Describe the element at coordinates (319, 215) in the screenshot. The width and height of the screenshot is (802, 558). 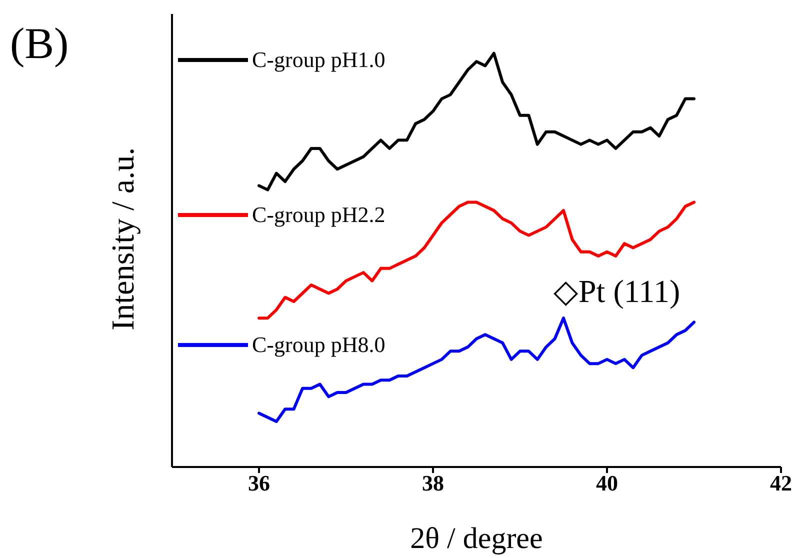
I see `legend-label: C-group pH2.2` at that location.